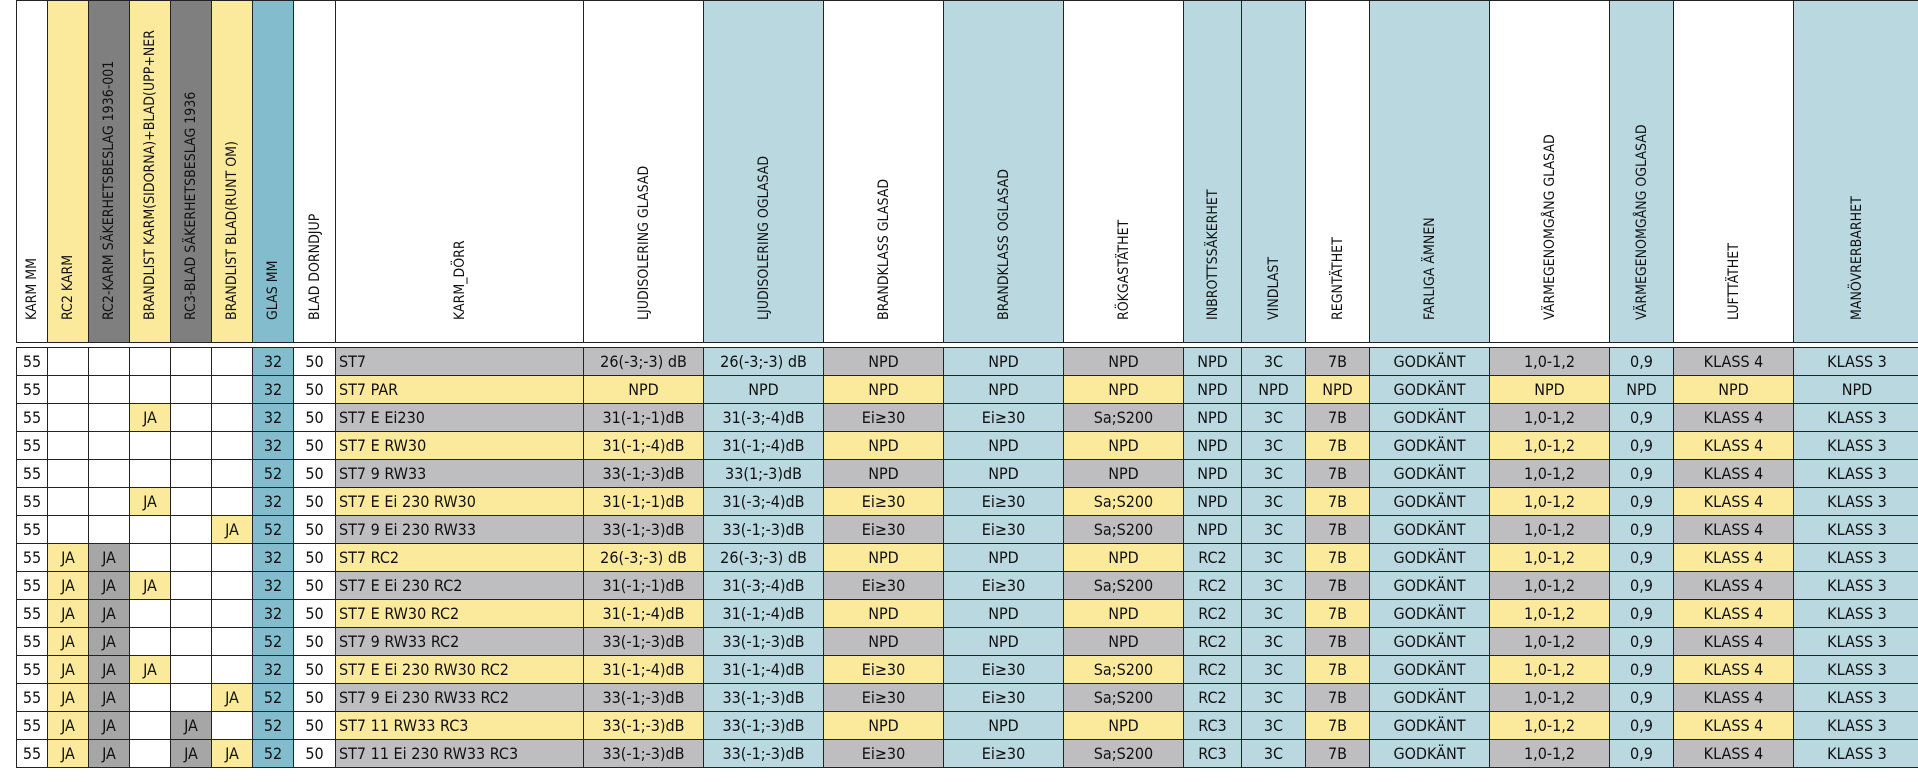  I want to click on cell-man: NPD, so click(1855, 389).